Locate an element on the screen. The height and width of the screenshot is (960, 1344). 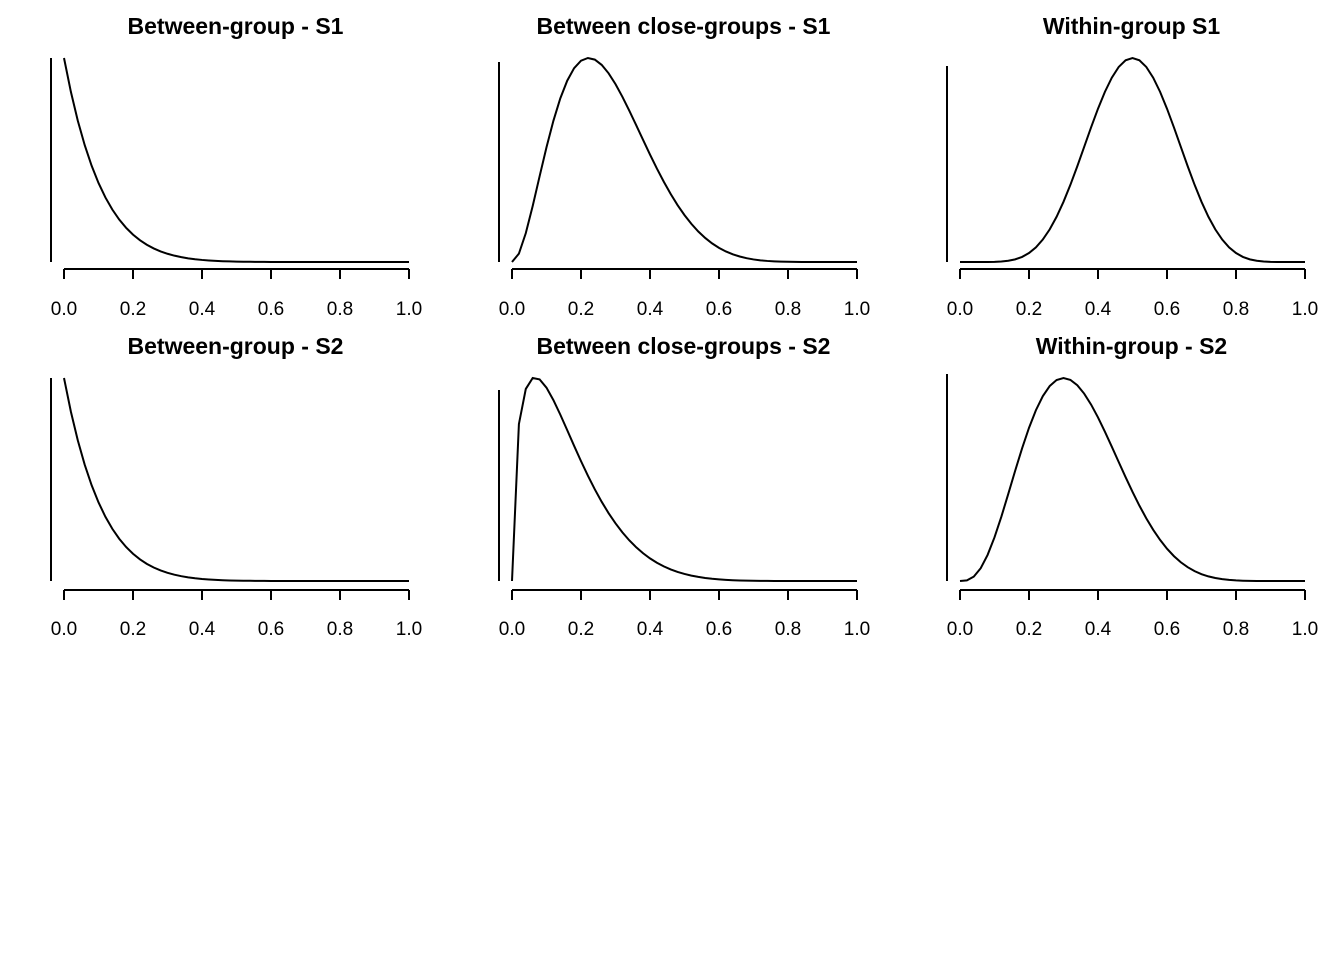
panel-1-x-tick-label-1: 0.2 is located at coordinates (133, 309).